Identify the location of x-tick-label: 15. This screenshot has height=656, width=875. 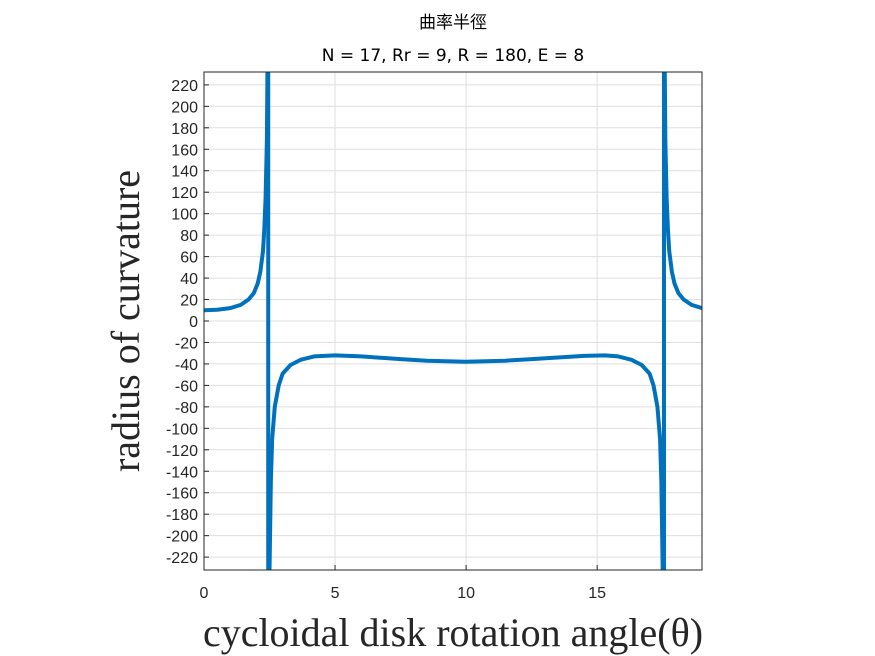
(597, 593).